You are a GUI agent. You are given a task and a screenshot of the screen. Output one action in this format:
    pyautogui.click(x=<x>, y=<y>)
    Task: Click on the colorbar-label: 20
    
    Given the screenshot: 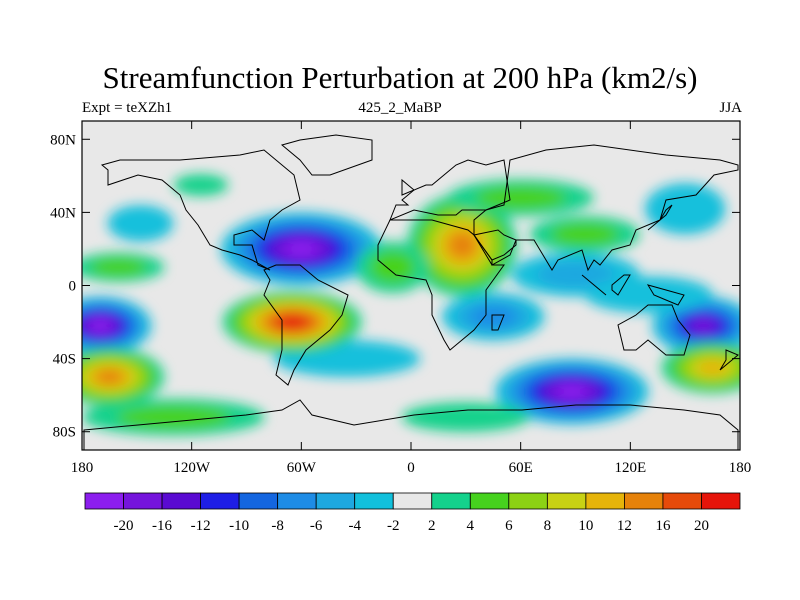 What is the action you would take?
    pyautogui.click(x=701, y=526)
    